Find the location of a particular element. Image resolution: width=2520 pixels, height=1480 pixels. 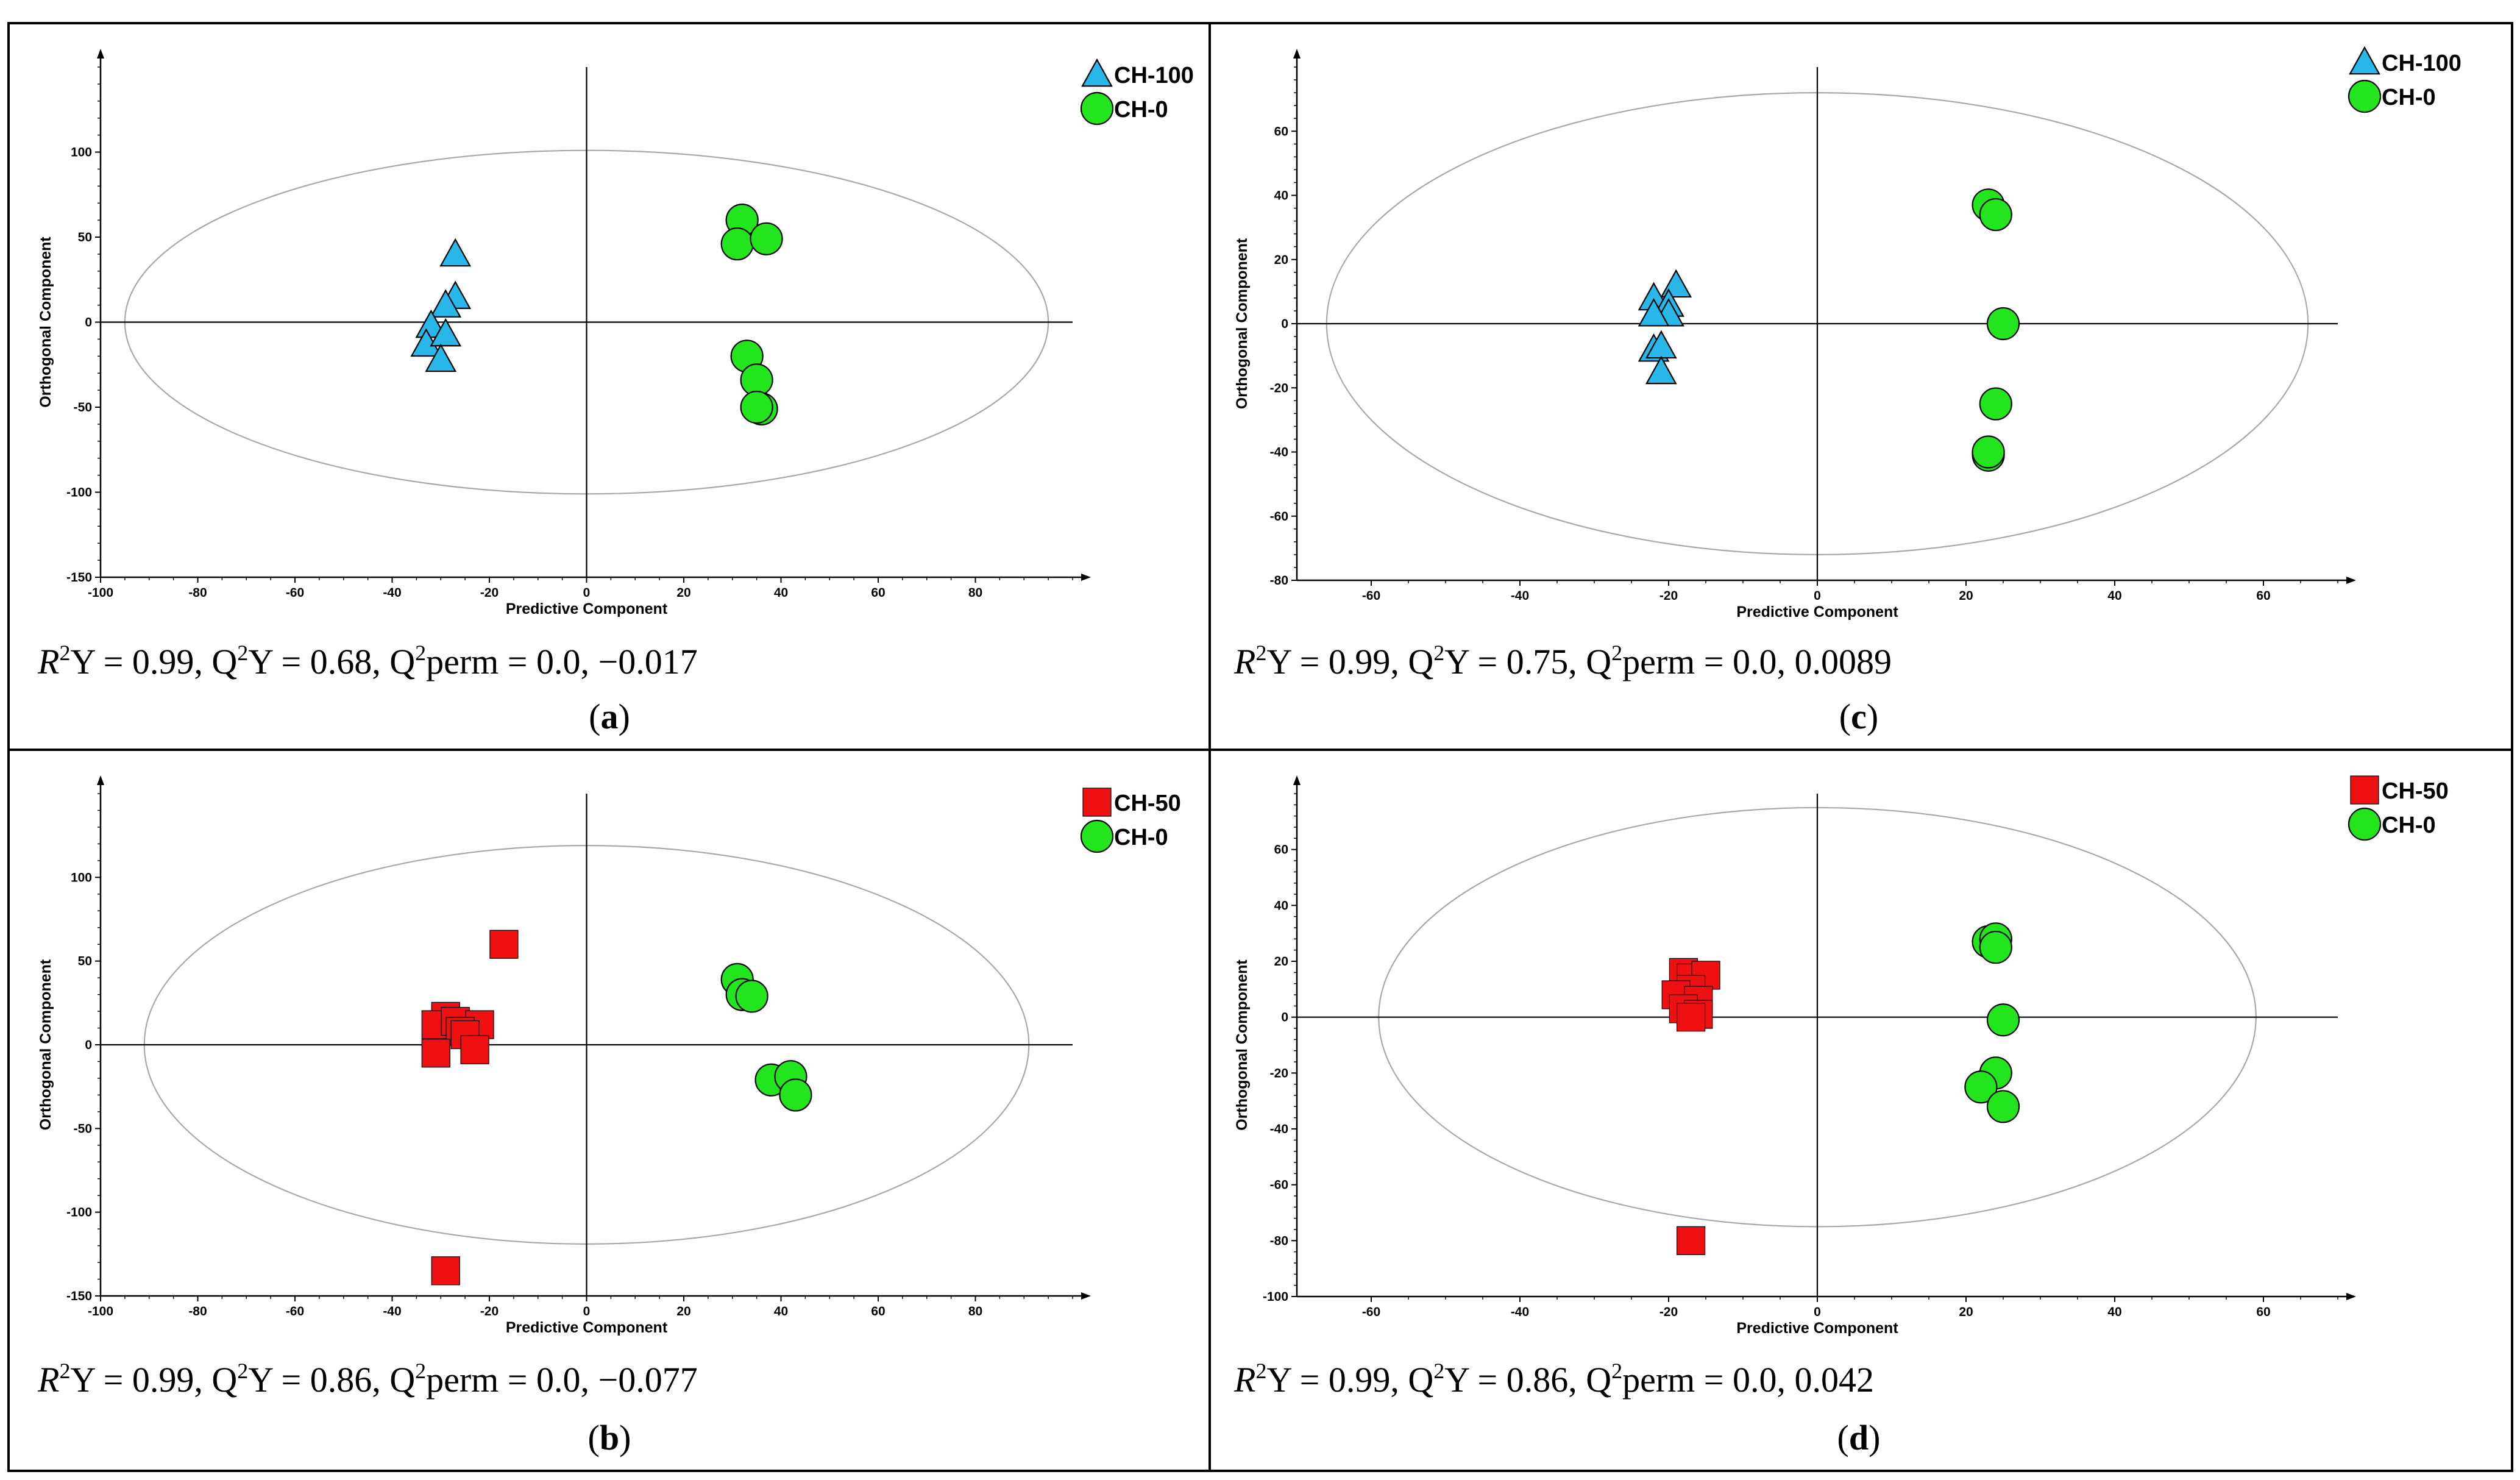

panel-caption: (a) is located at coordinates (609, 716).